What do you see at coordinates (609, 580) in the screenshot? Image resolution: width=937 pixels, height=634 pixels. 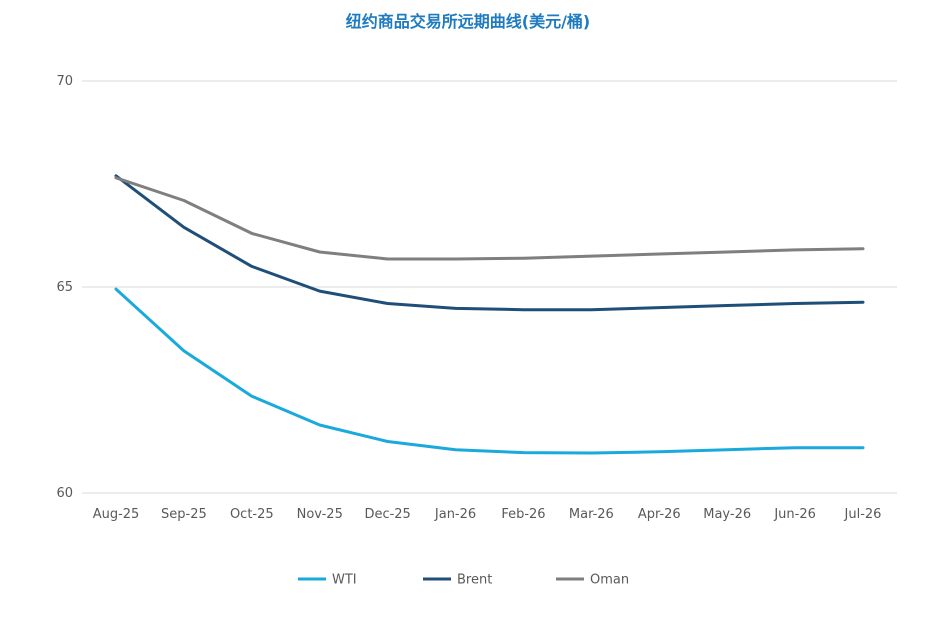 I see `legend-label-oman: Oman` at bounding box center [609, 580].